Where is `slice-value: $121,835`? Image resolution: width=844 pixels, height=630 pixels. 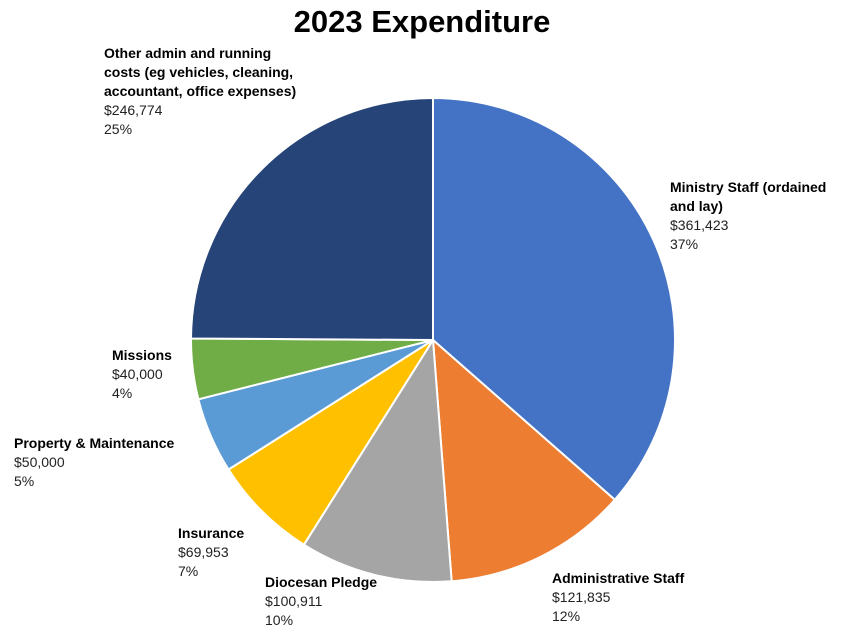 slice-value: $121,835 is located at coordinates (581, 597).